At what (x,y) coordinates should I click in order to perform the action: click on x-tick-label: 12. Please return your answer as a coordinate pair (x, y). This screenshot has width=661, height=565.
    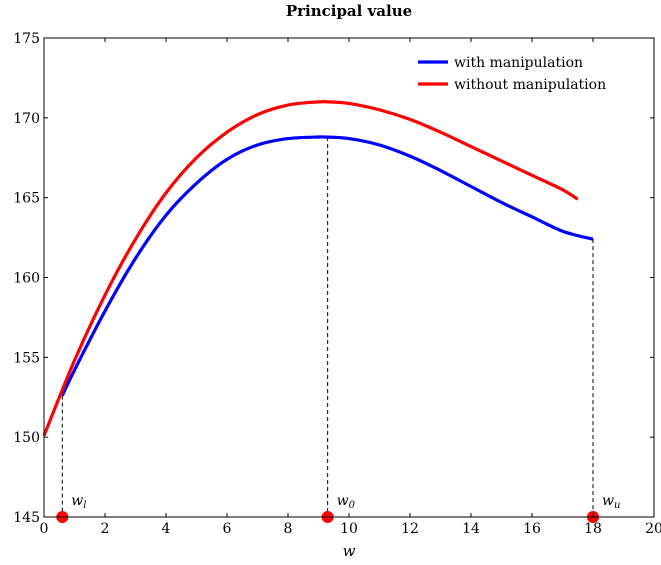
    Looking at the image, I should click on (410, 529).